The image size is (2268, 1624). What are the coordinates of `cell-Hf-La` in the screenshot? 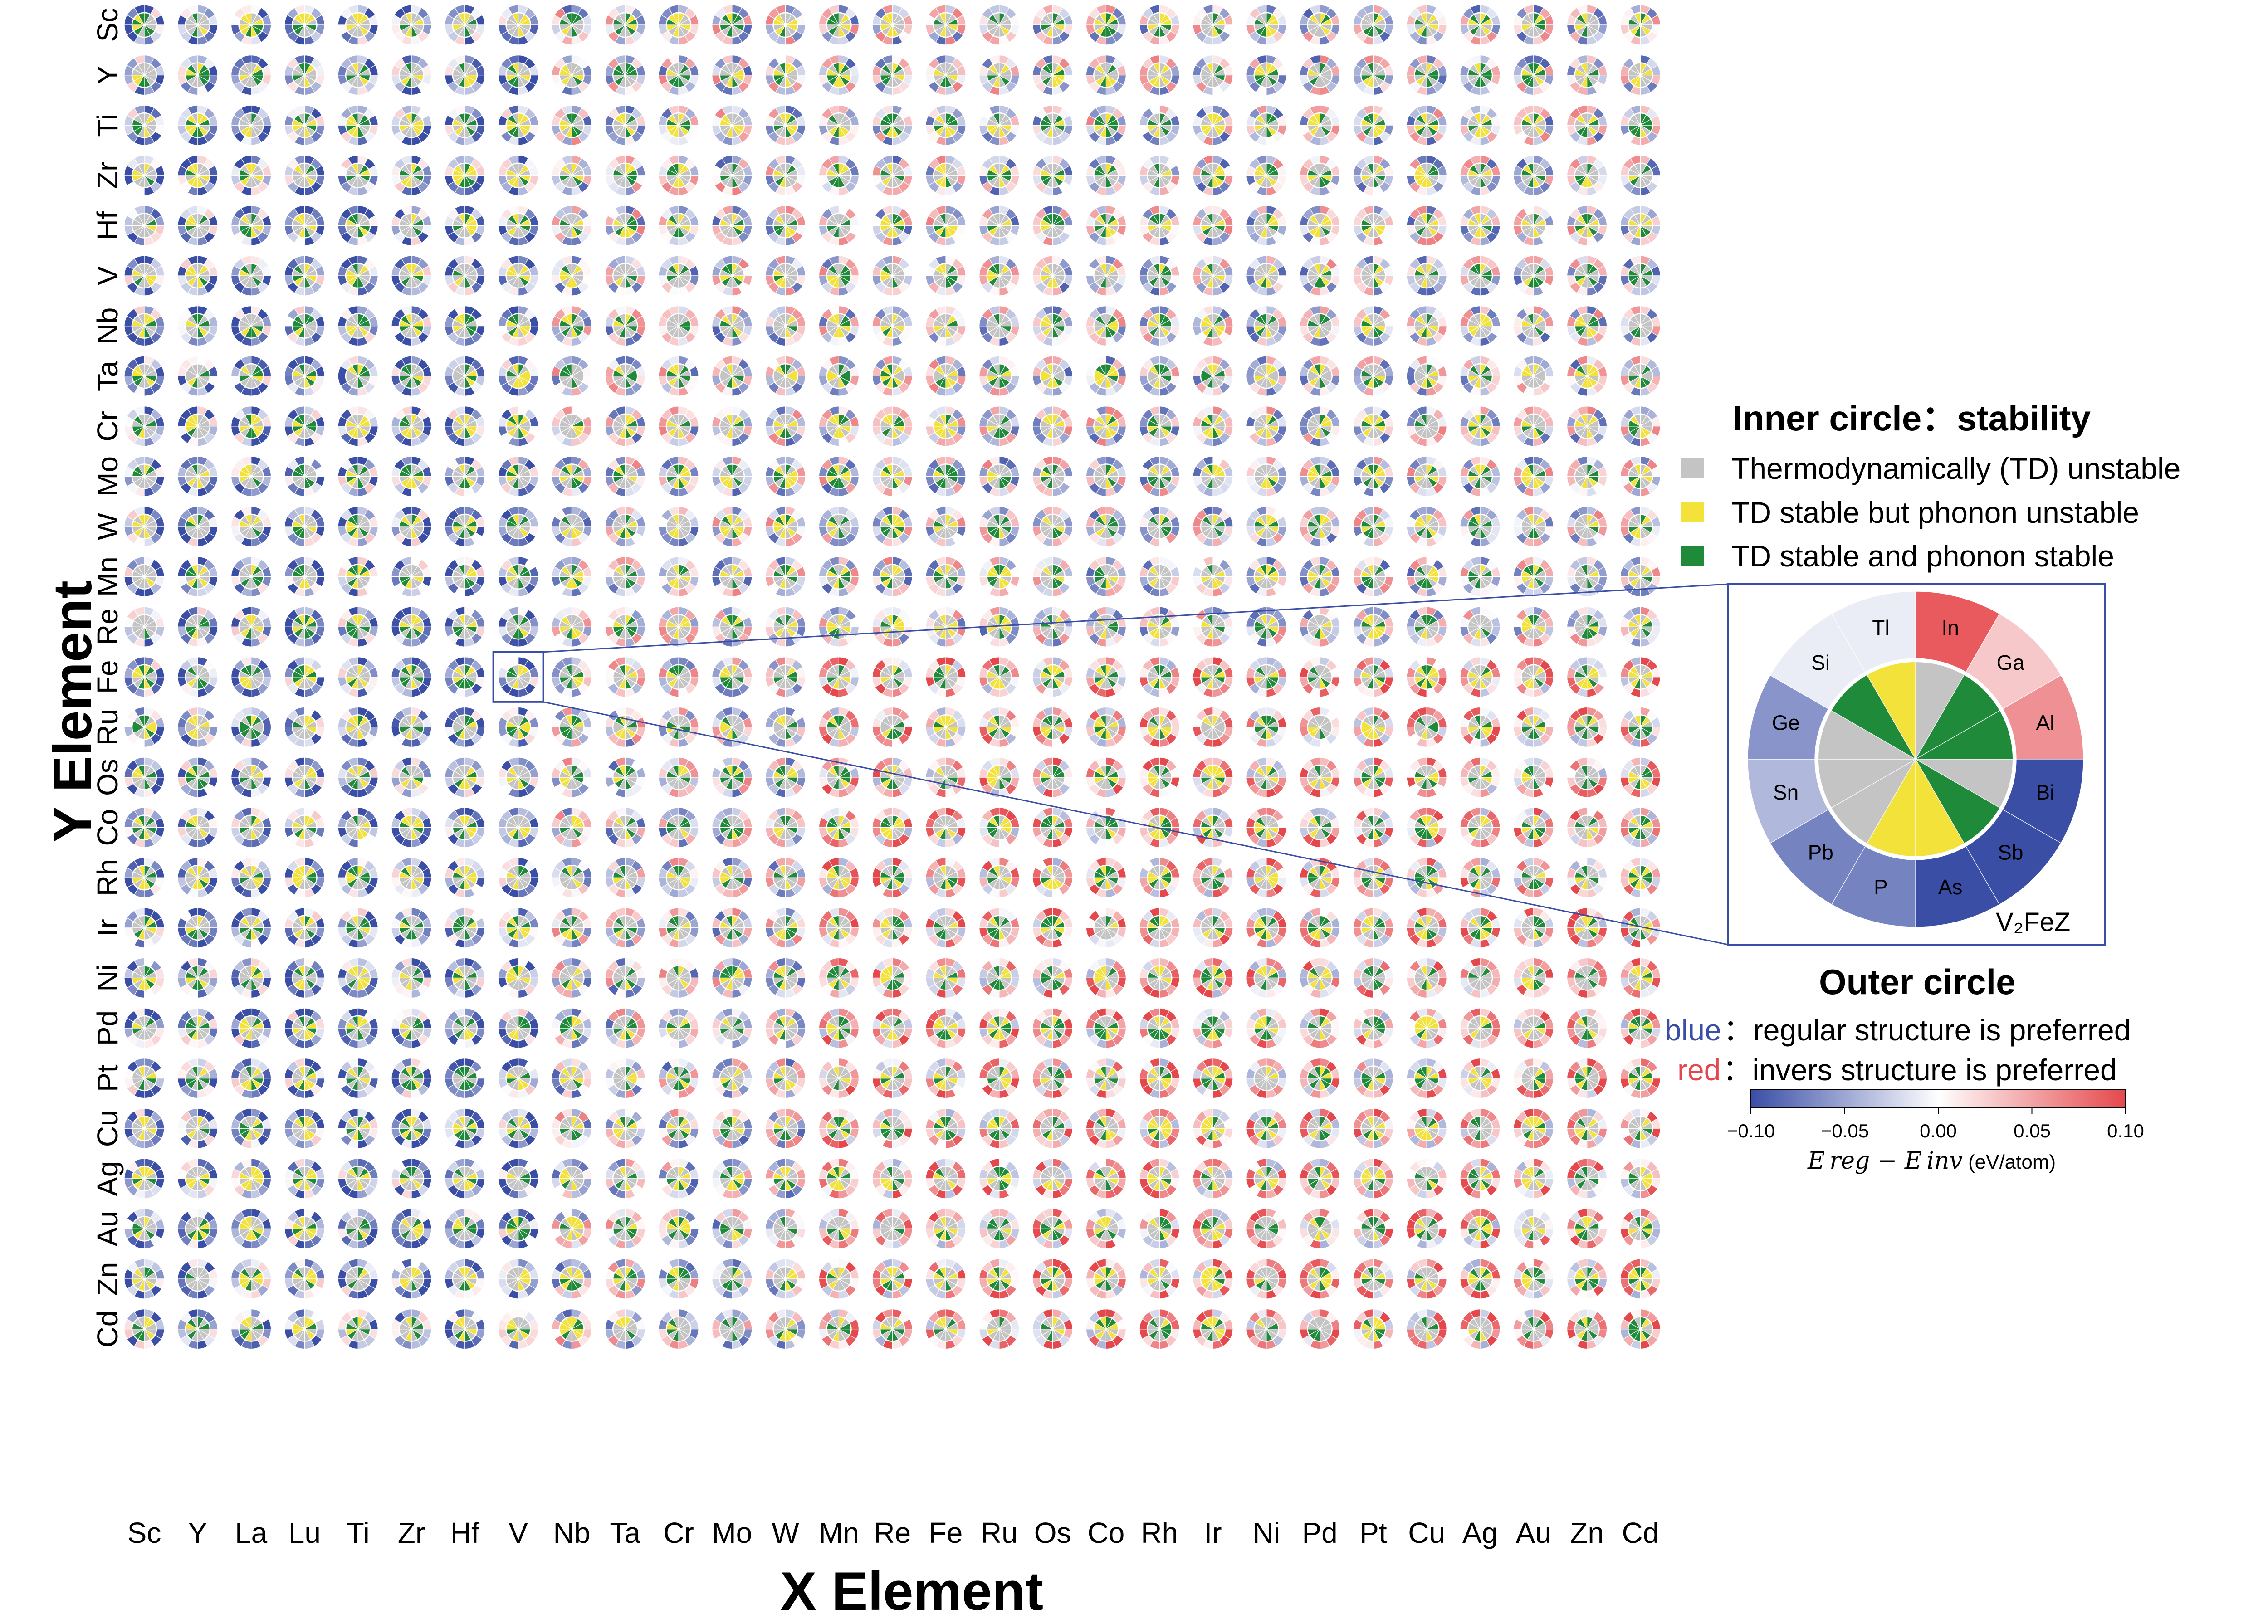 It's located at (251, 225).